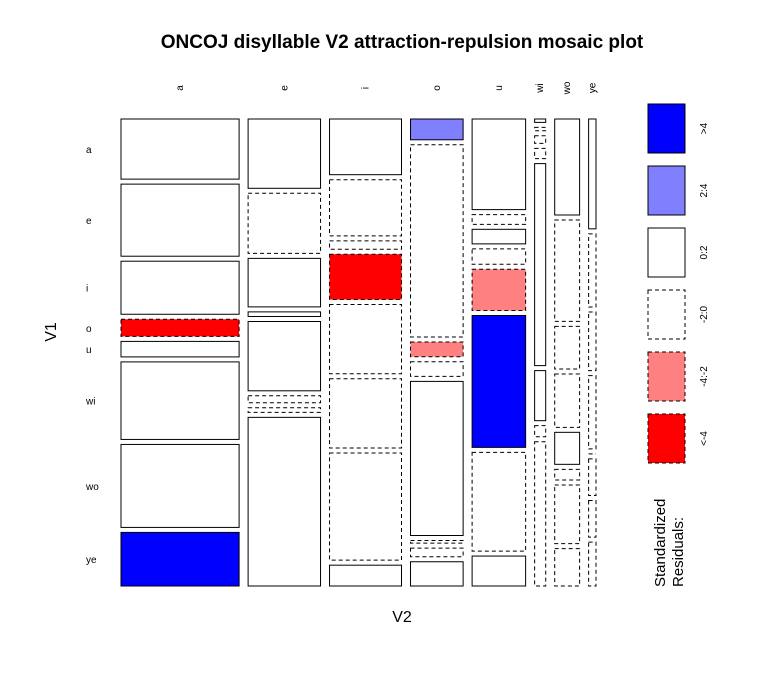 This screenshot has height=685, width=769. I want to click on tile-a-wi, so click(540, 120).